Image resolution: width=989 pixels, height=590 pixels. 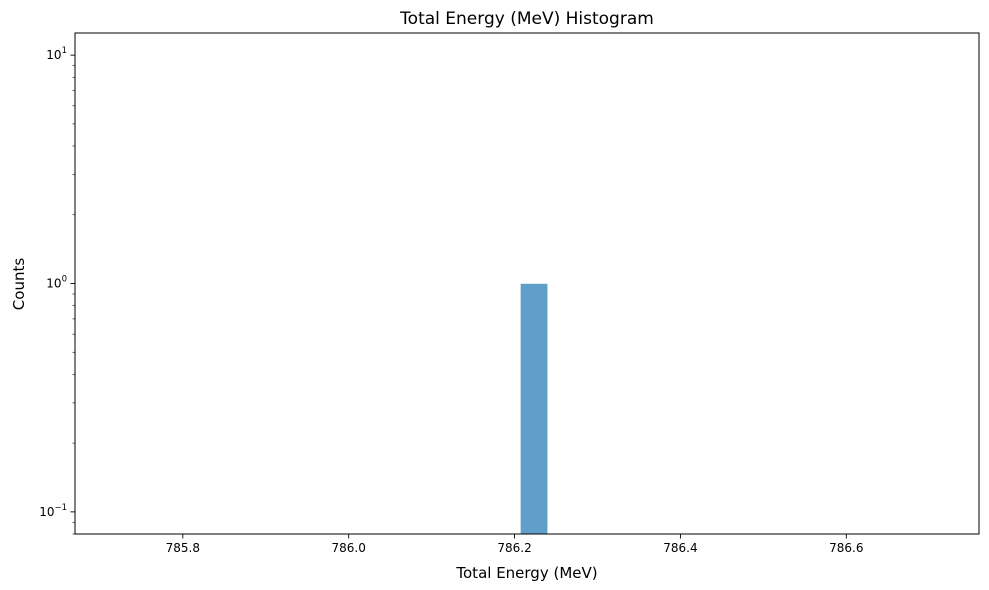 What do you see at coordinates (846, 548) in the screenshot?
I see `x-tick-label: 786.6` at bounding box center [846, 548].